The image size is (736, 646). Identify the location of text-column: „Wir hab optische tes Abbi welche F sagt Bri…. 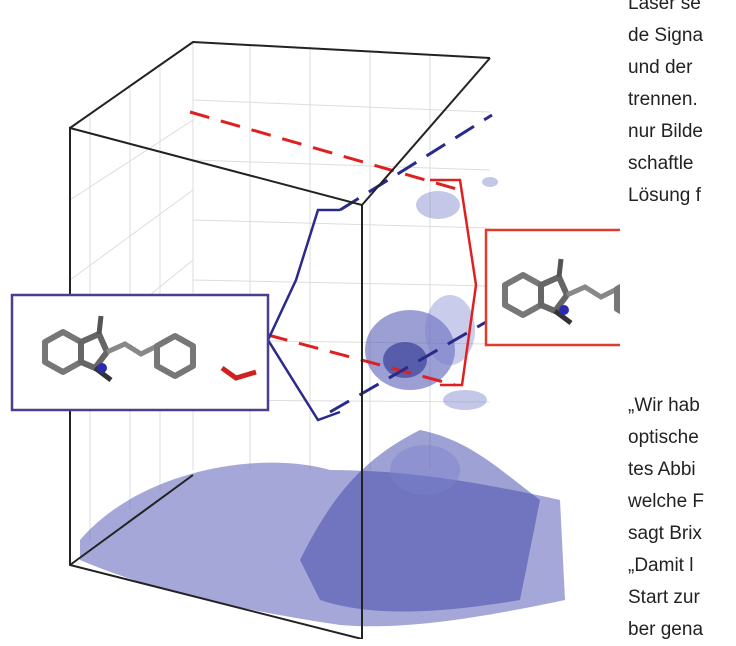
(666, 518).